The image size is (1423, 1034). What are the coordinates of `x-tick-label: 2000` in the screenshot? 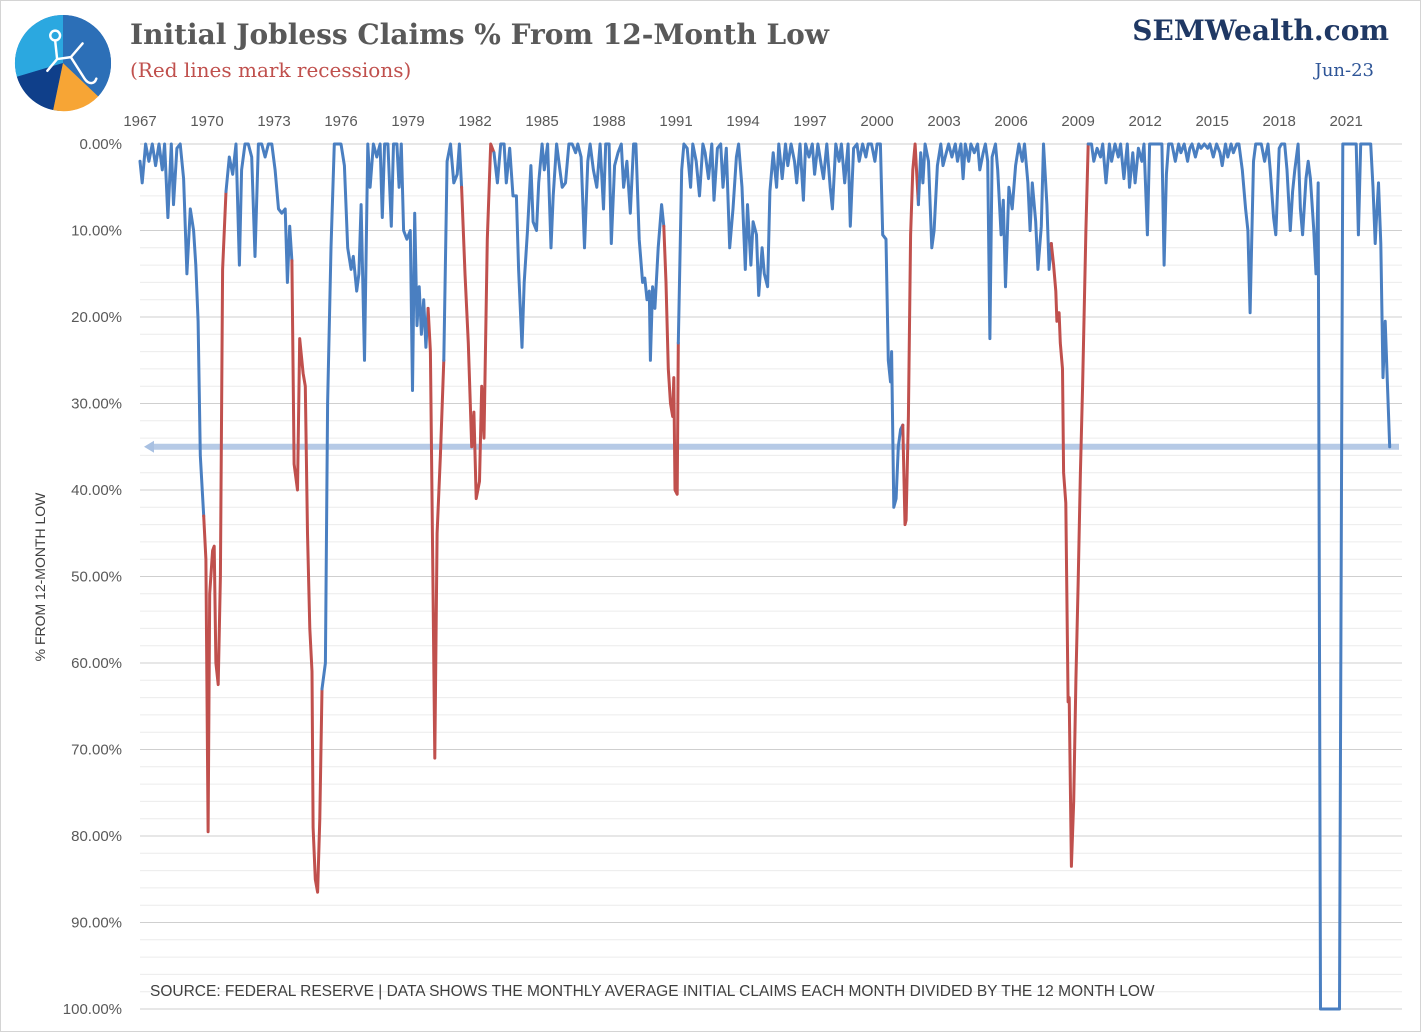 It's located at (876, 121).